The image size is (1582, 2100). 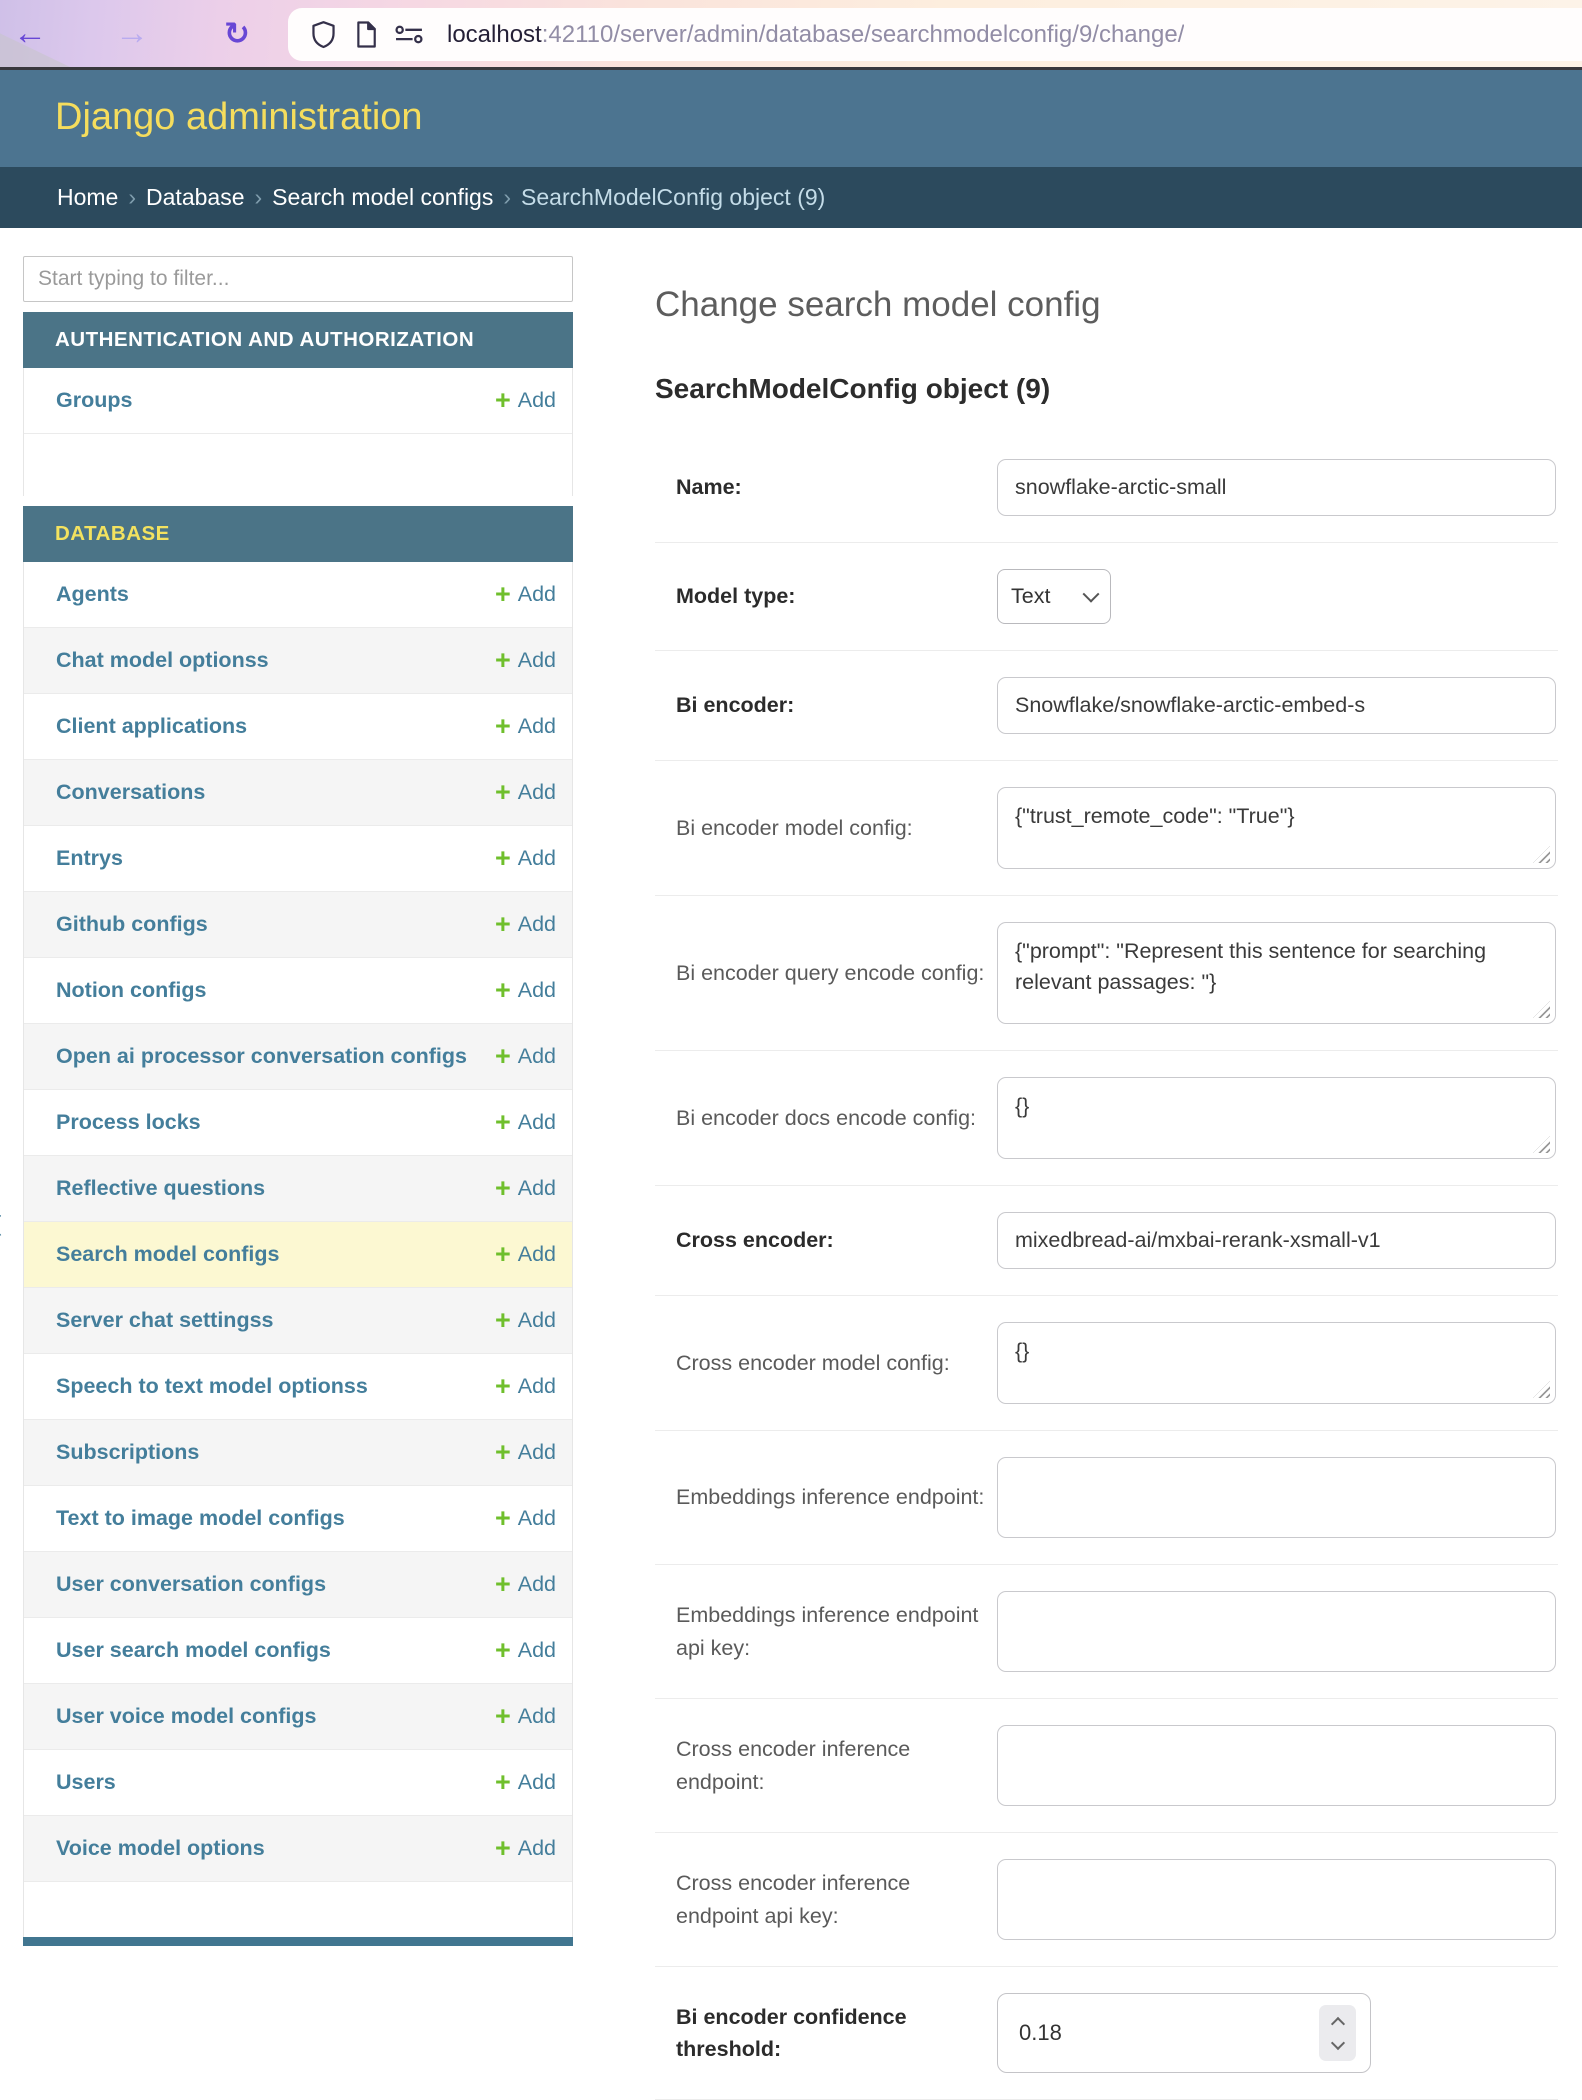 What do you see at coordinates (525, 660) in the screenshot?
I see `add-link-chat-model-optionss: + Add` at bounding box center [525, 660].